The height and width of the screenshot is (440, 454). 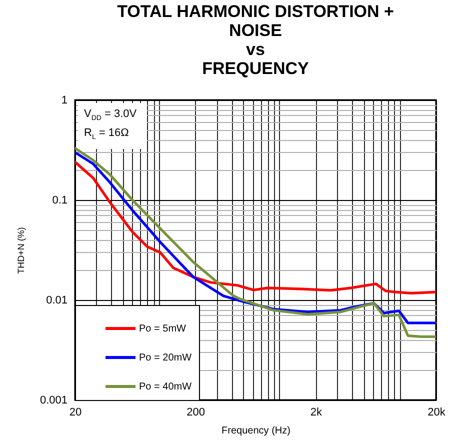 What do you see at coordinates (21, 250) in the screenshot?
I see `y-axis-title: THD+N (%)` at bounding box center [21, 250].